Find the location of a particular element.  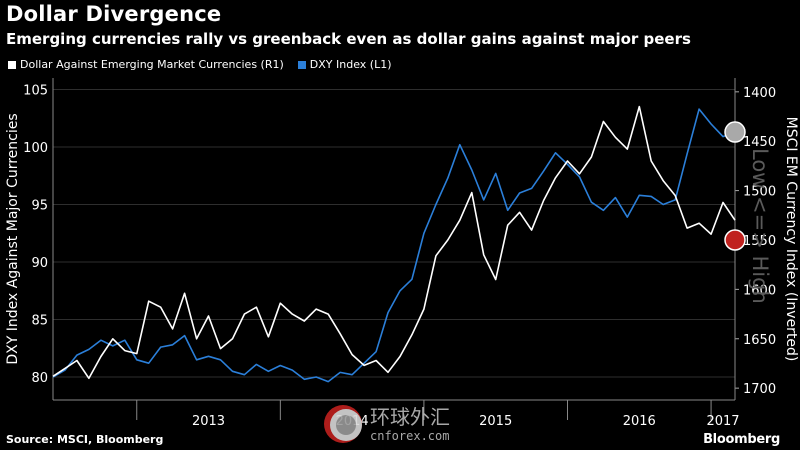

x-tick-label: 2016 is located at coordinates (639, 421).